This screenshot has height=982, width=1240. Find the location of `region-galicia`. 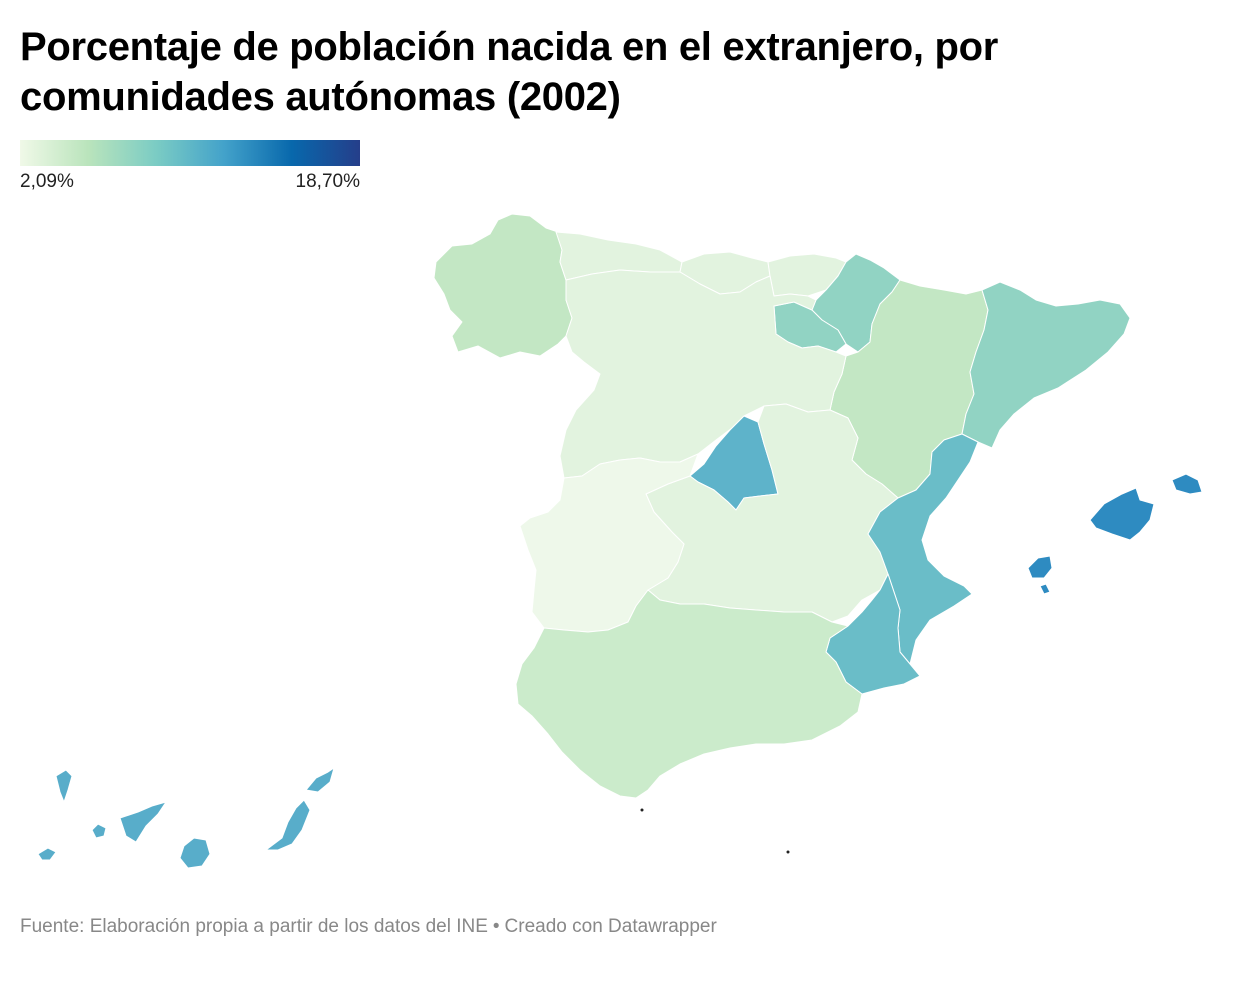

region-galicia is located at coordinates (503, 286).